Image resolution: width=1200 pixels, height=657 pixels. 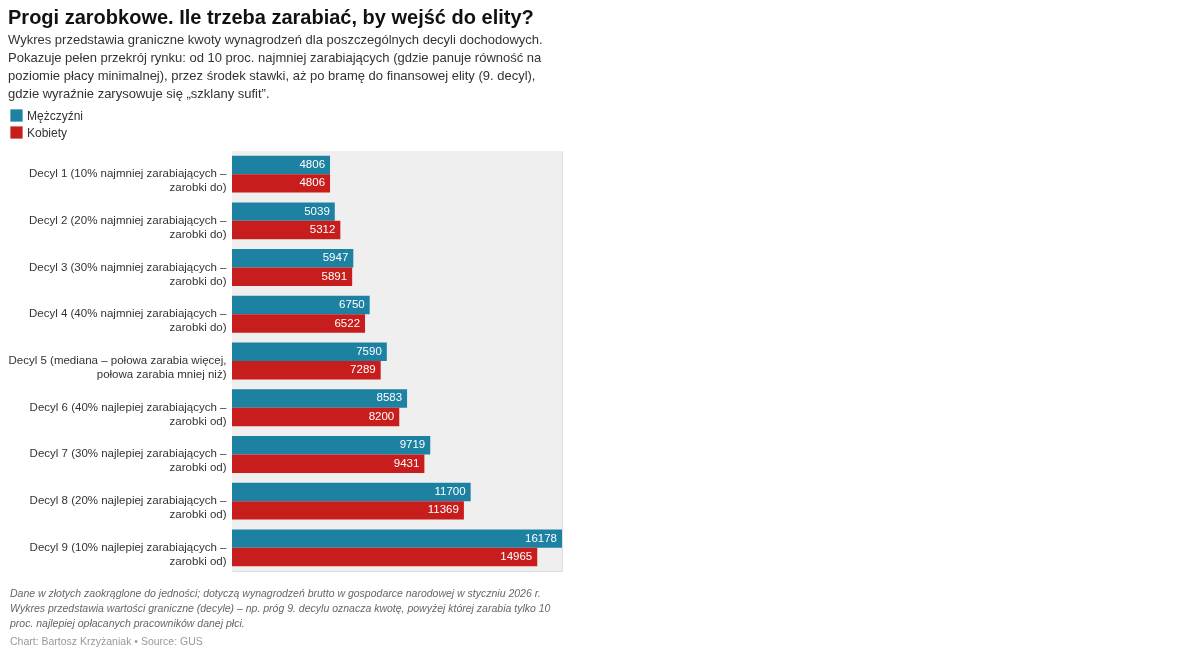 What do you see at coordinates (381, 415) in the screenshot?
I see `data-label: 8200` at bounding box center [381, 415].